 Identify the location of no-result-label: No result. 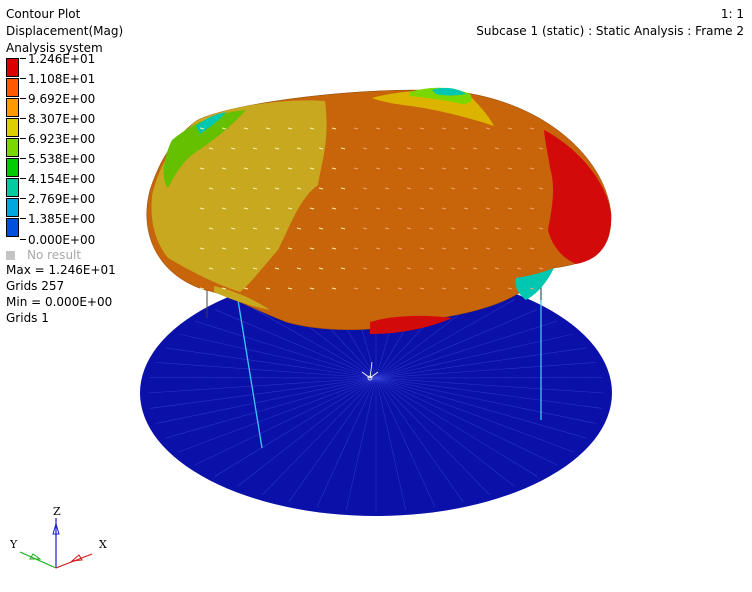
(54, 255).